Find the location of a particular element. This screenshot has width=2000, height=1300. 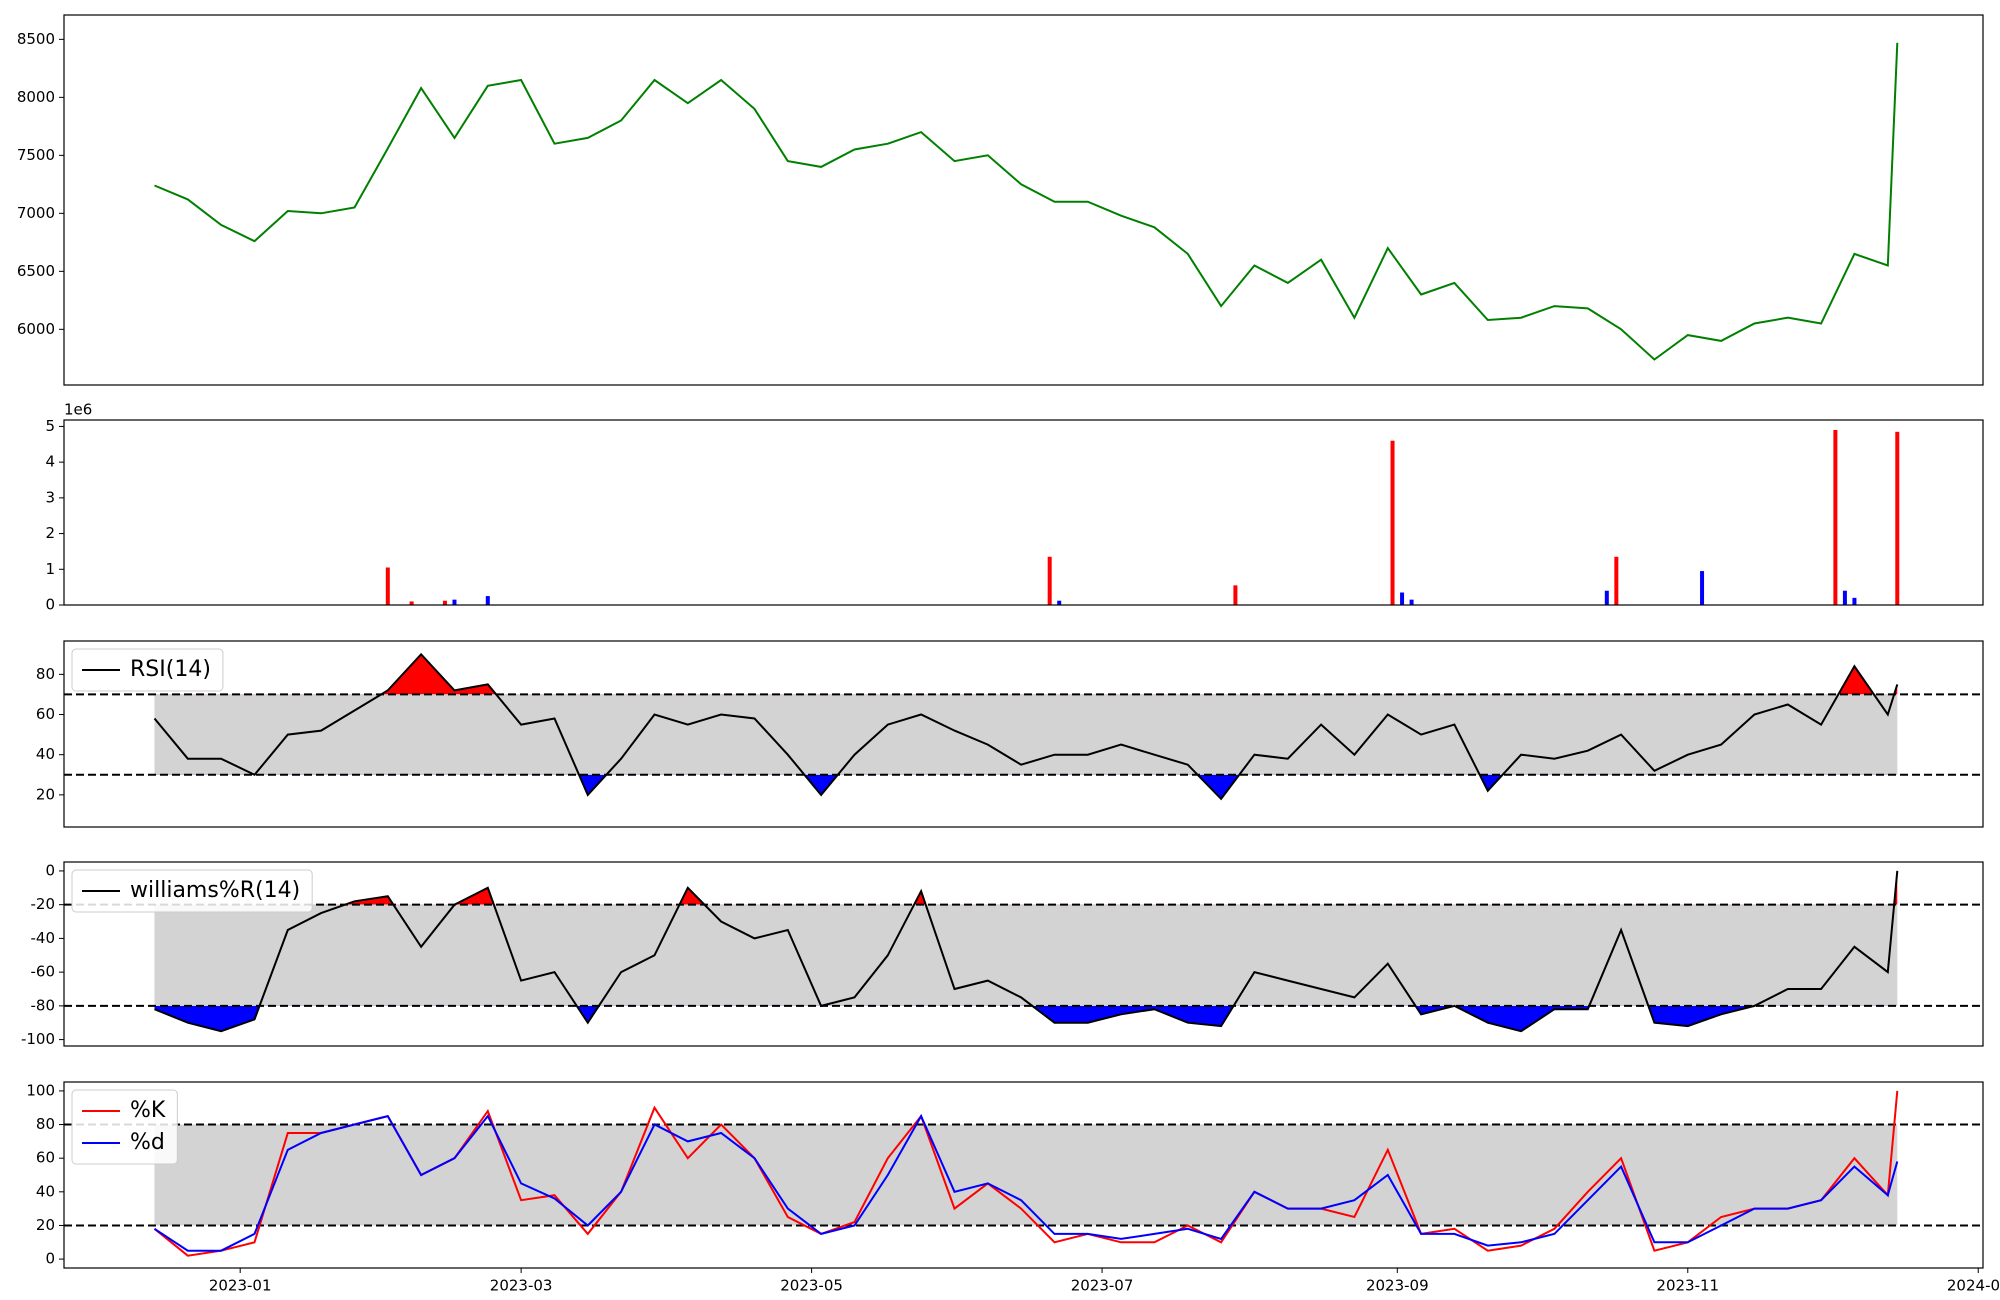

legend: williams%R(14) is located at coordinates (192, 891).